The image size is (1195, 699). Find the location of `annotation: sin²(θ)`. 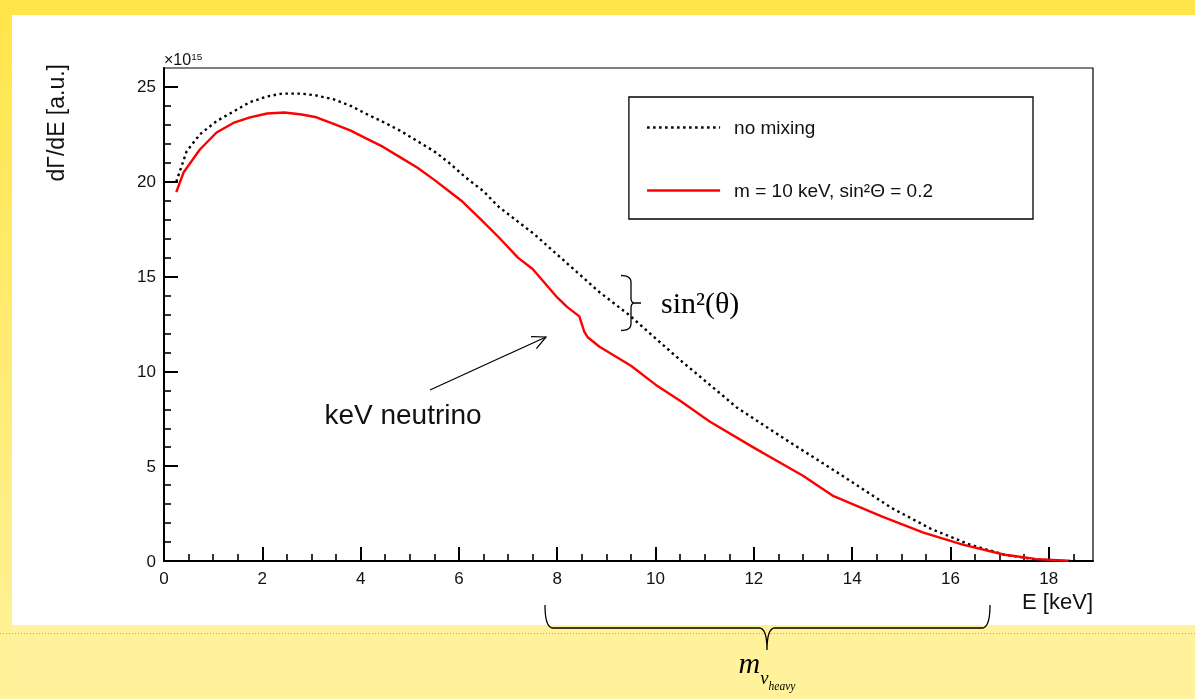

annotation: sin²(θ) is located at coordinates (700, 303).